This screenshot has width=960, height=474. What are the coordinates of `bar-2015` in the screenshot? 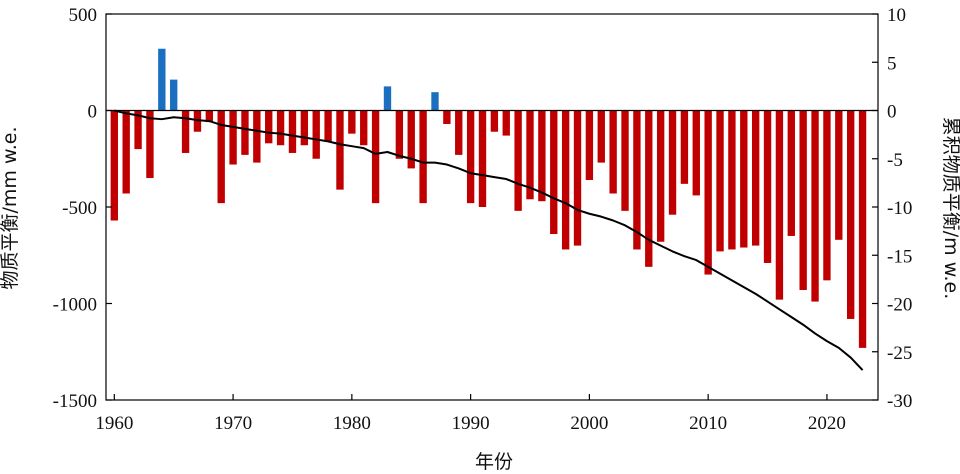 It's located at (767, 186).